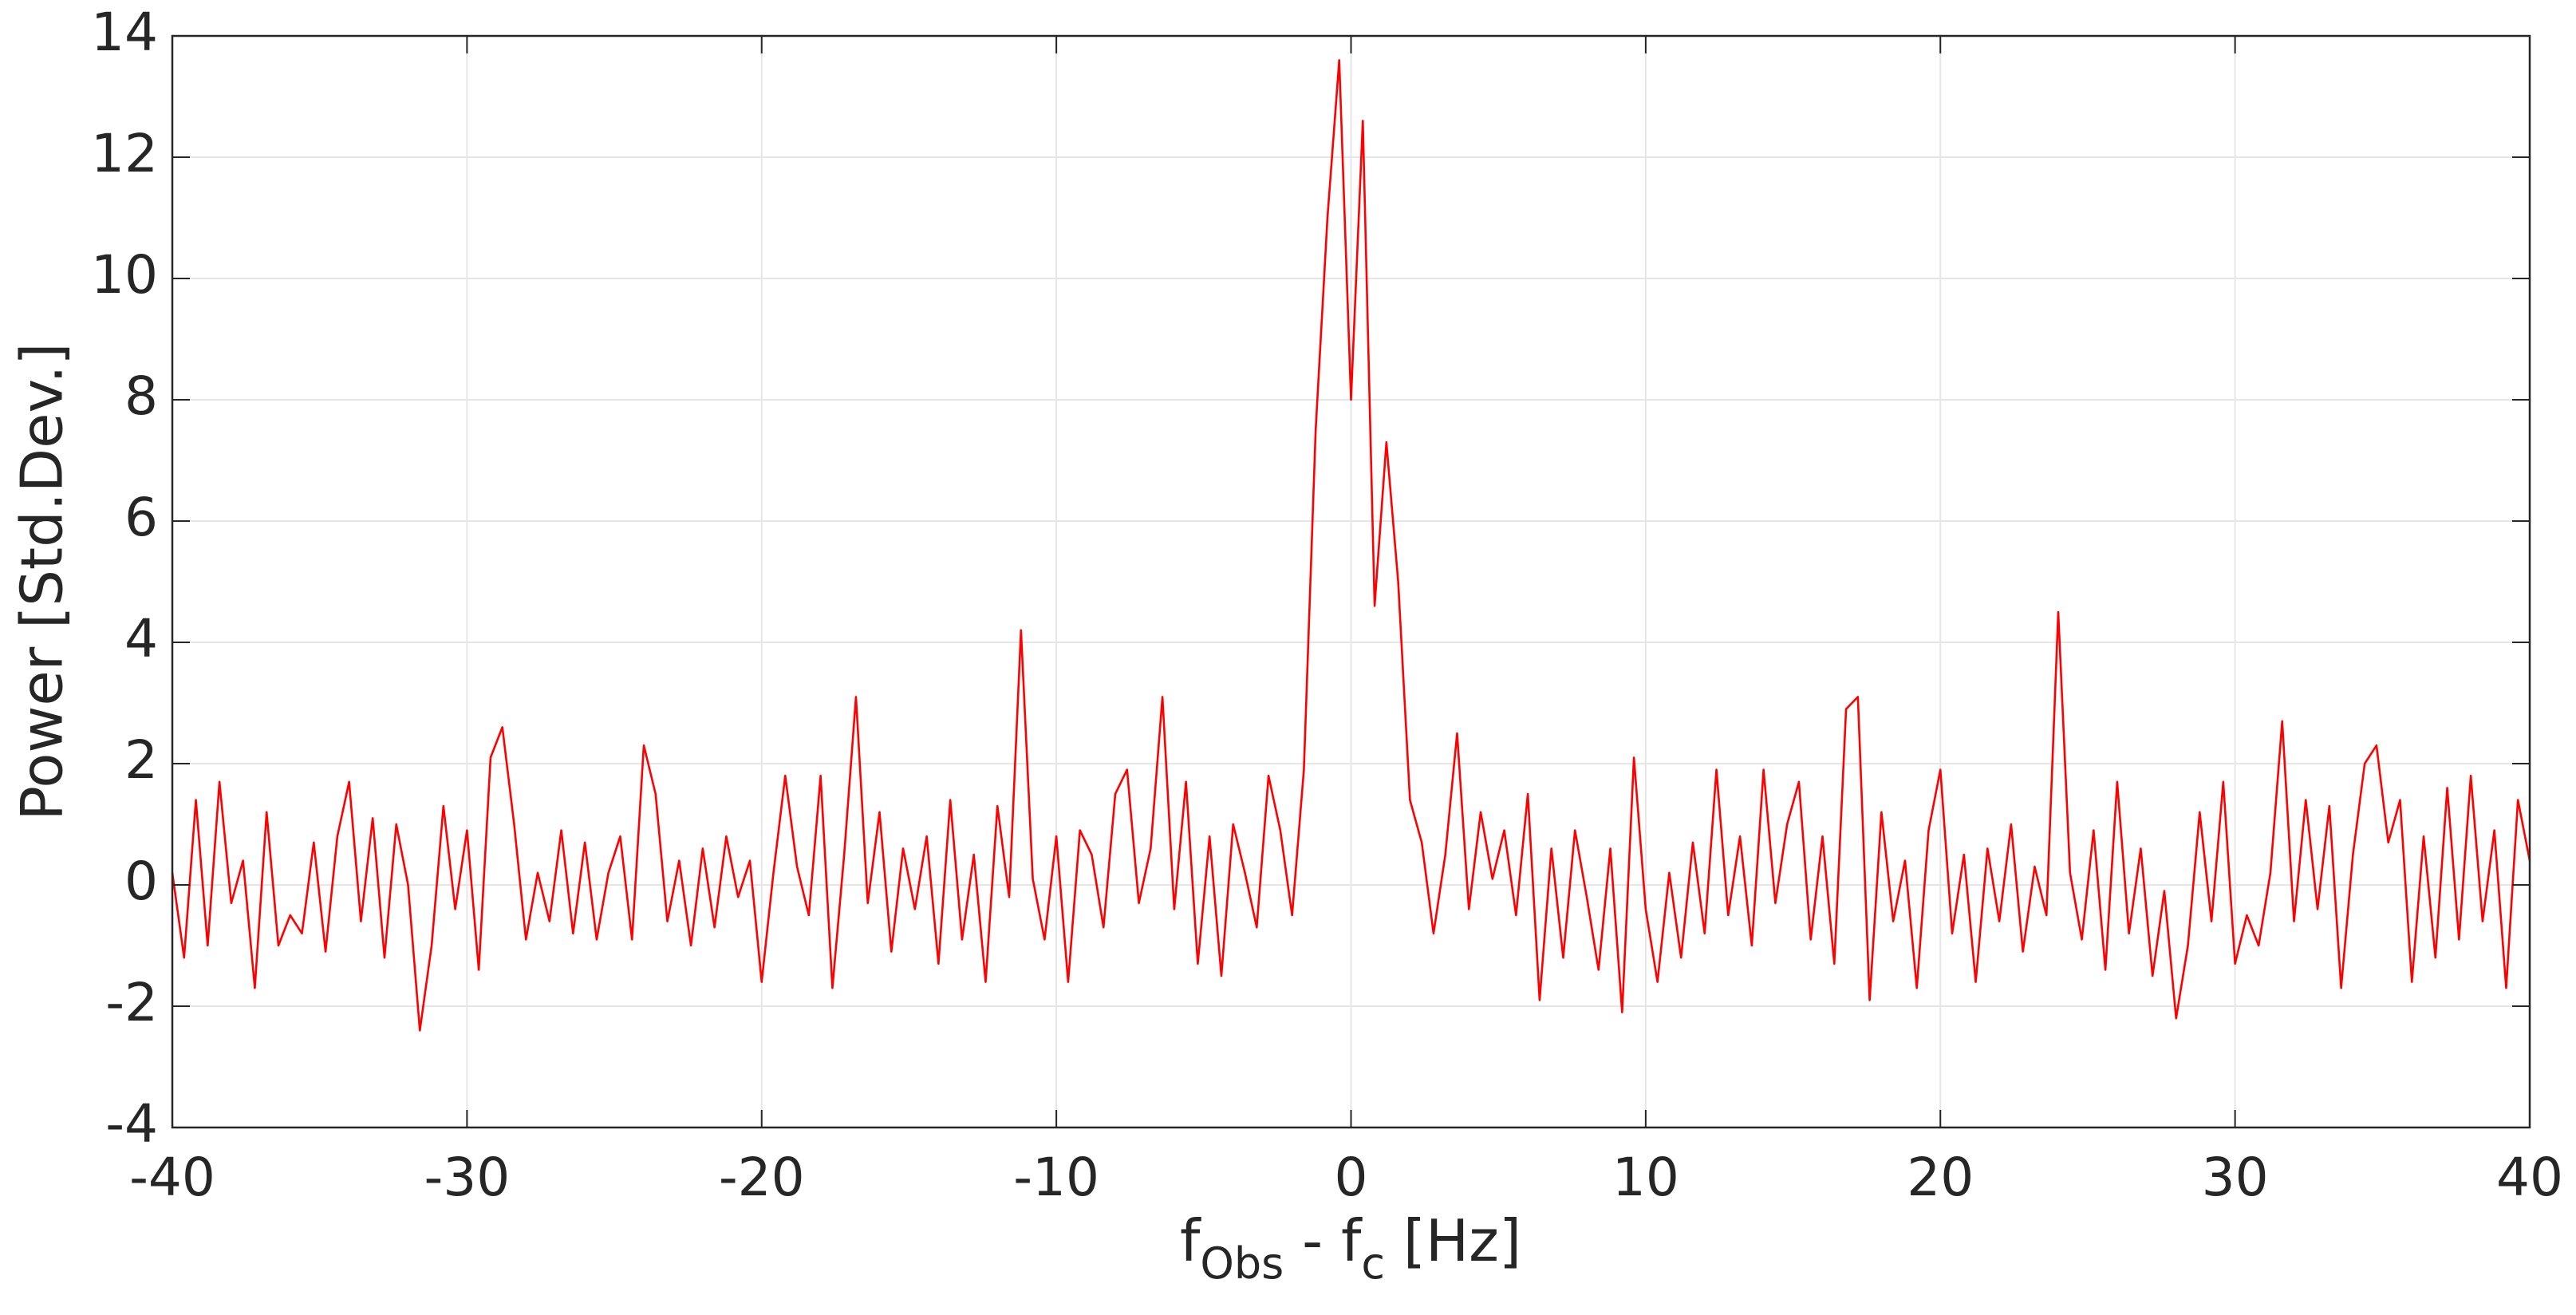 The image size is (2576, 1315). I want to click on x-tick-label: -30, so click(467, 1177).